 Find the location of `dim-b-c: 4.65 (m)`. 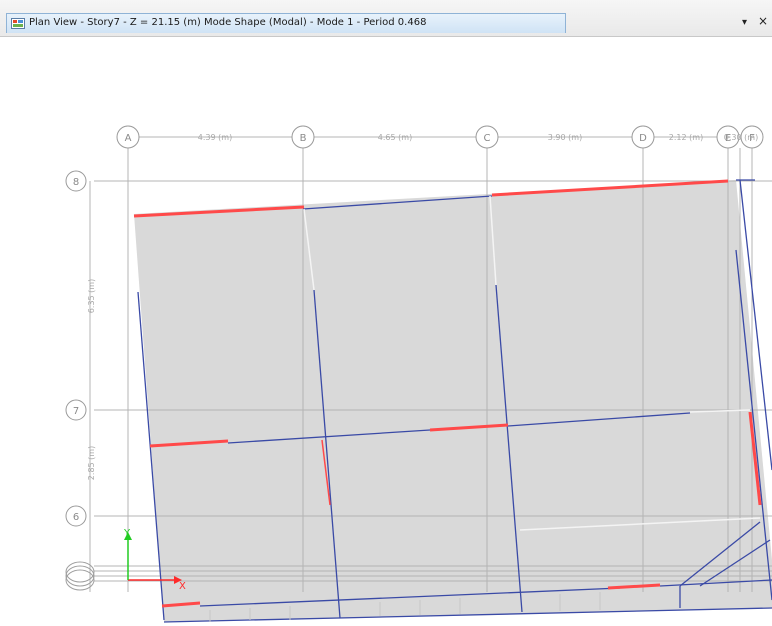

dim-b-c: 4.65 (m) is located at coordinates (395, 137).